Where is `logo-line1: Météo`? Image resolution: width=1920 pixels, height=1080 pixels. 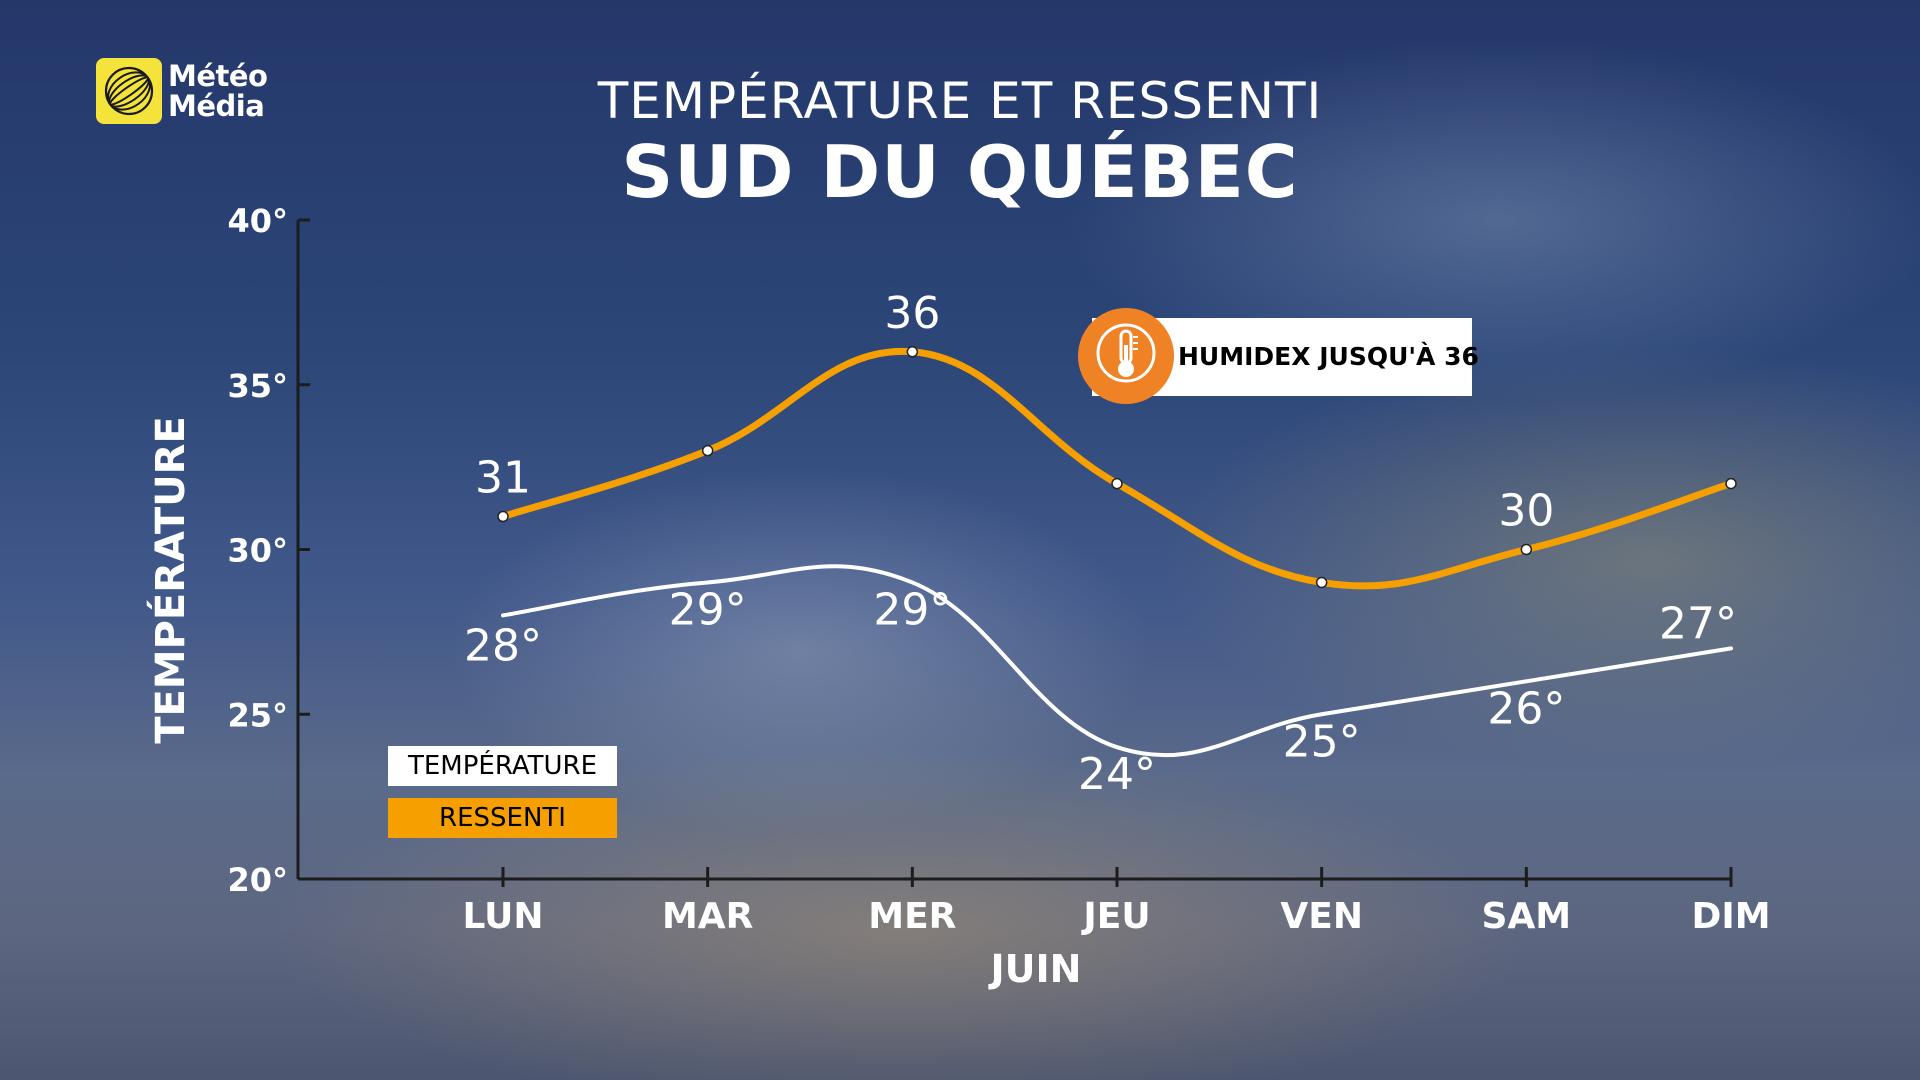
logo-line1: Météo is located at coordinates (218, 76).